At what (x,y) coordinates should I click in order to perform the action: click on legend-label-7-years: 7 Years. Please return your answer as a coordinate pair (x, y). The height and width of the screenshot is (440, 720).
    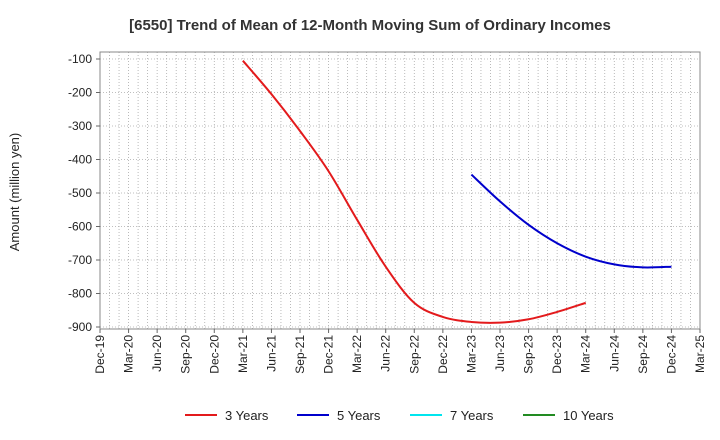
    Looking at the image, I should click on (472, 415).